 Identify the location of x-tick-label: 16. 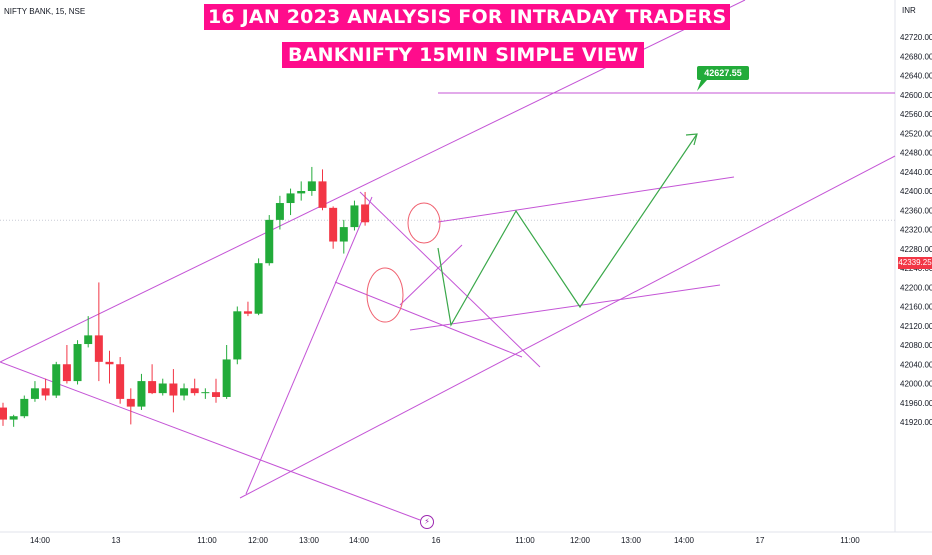
(436, 540).